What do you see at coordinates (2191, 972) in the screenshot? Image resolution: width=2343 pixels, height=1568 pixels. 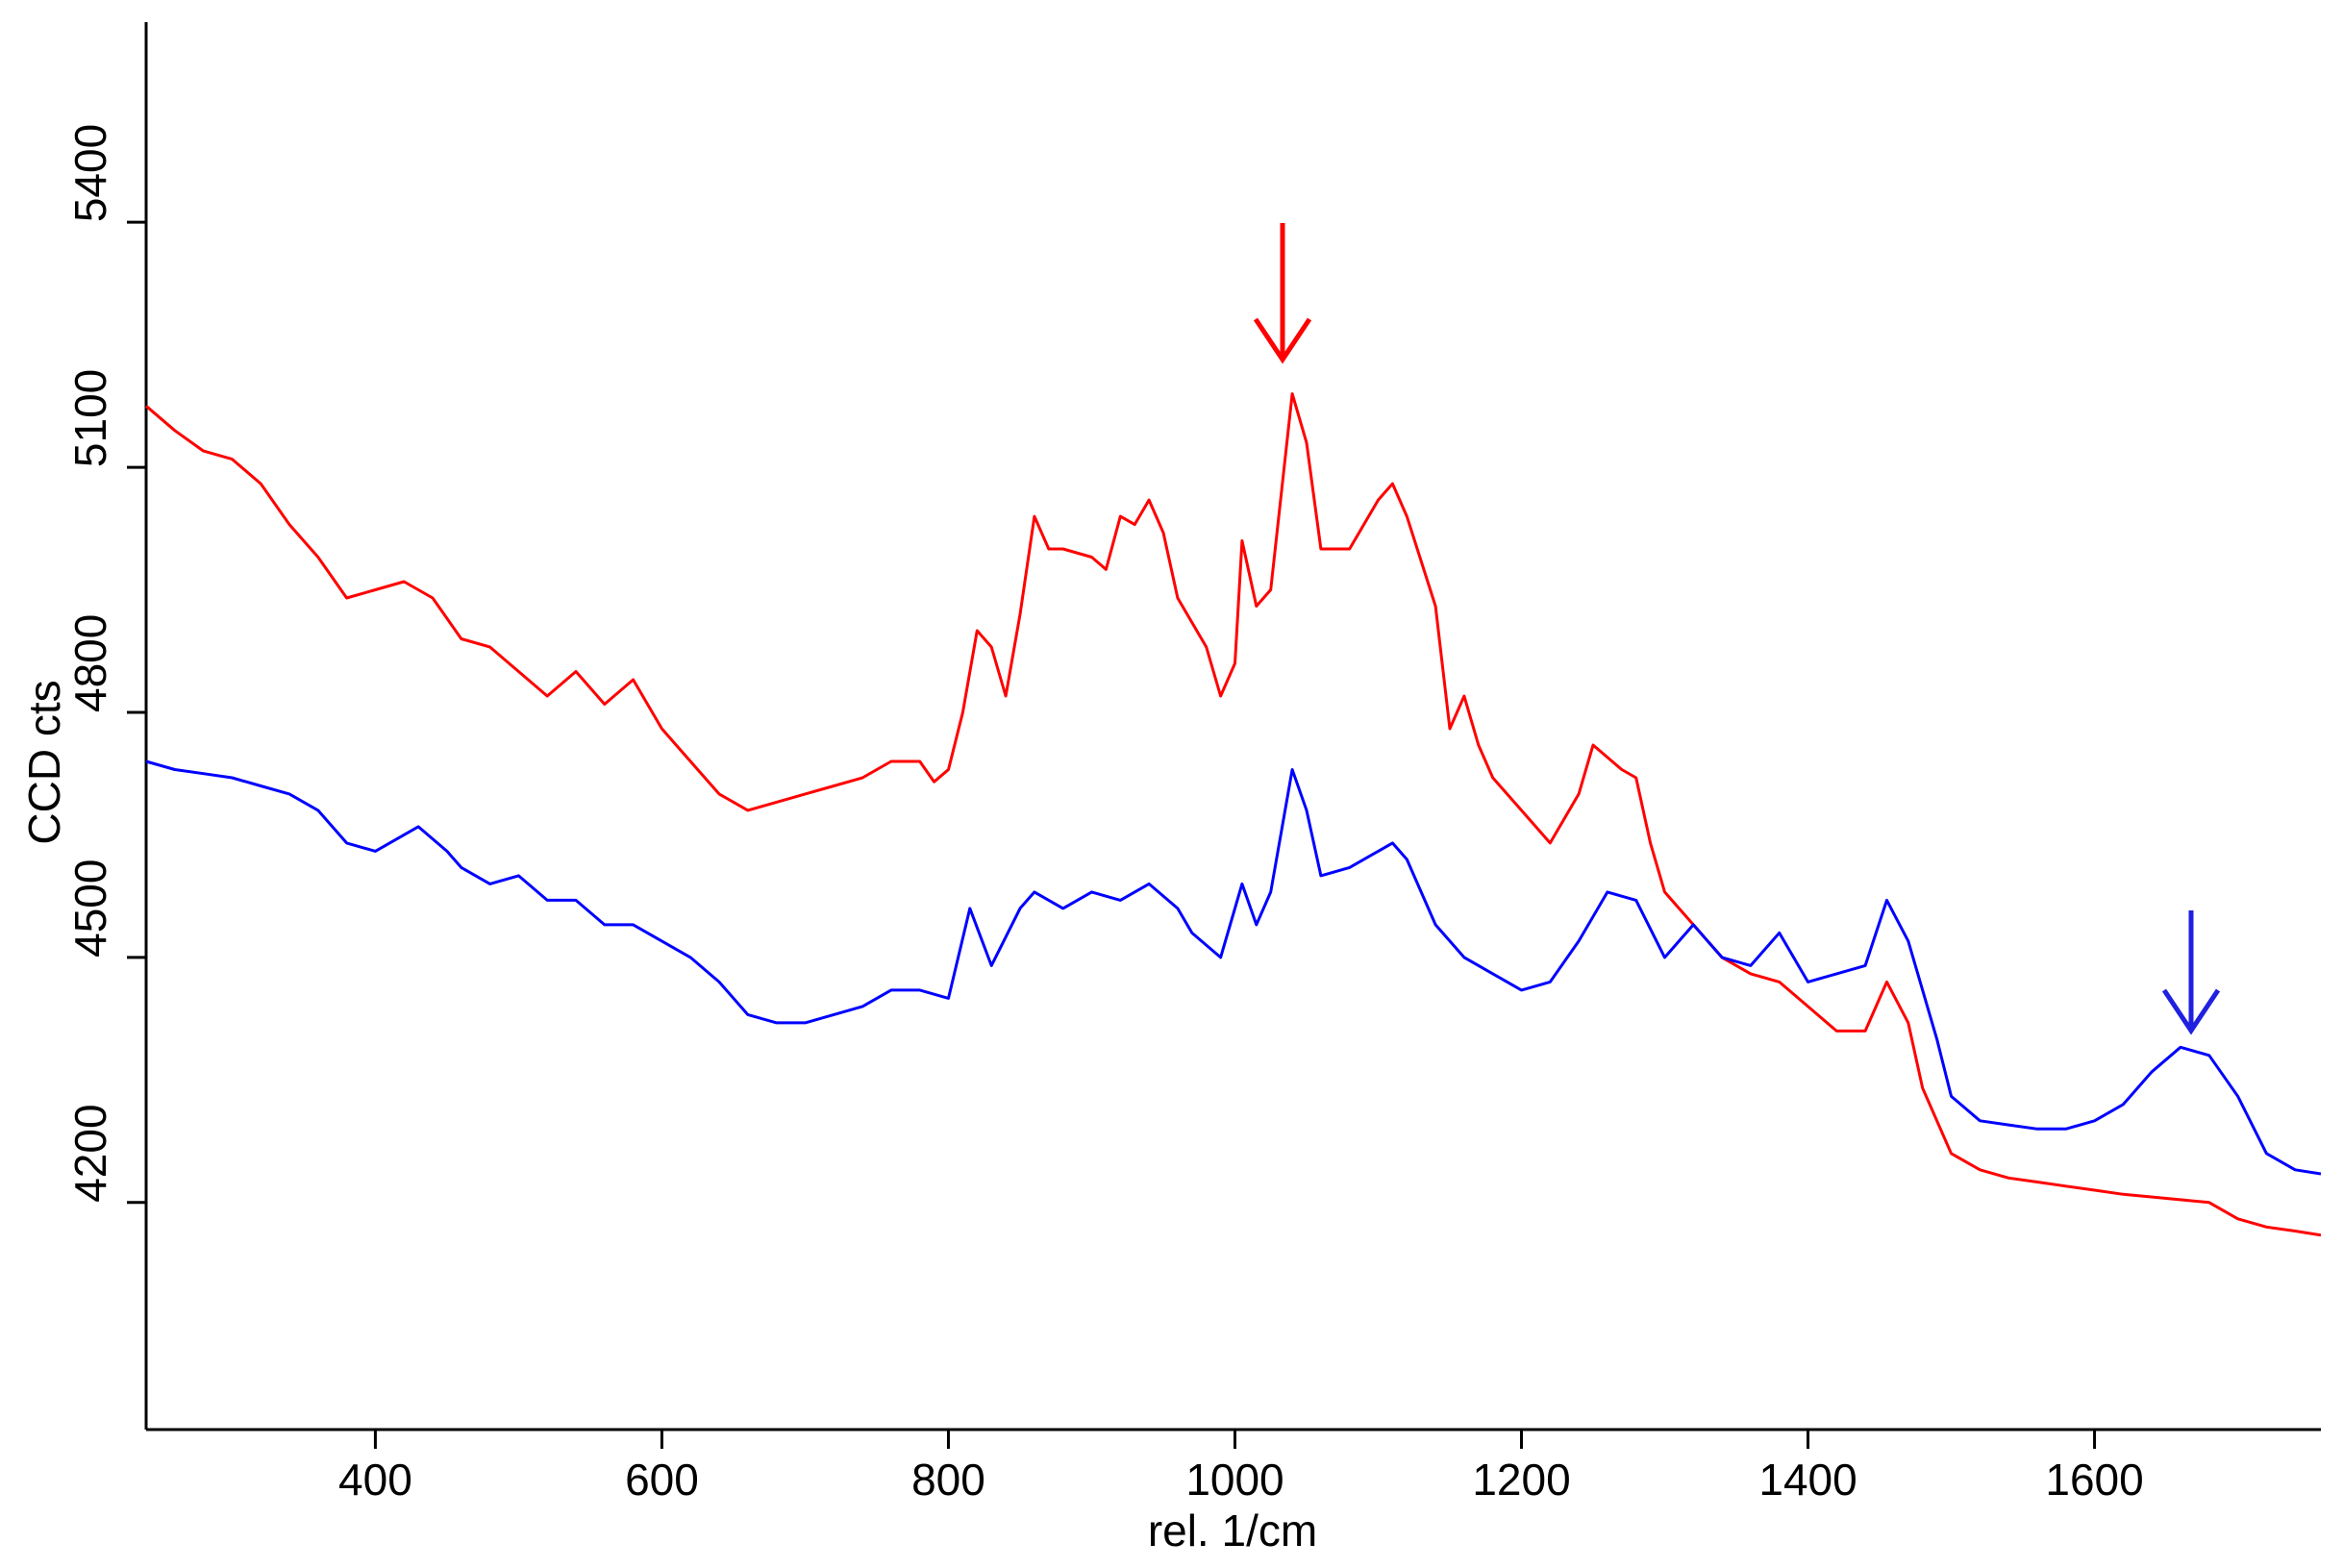 I see `blue-arrow` at bounding box center [2191, 972].